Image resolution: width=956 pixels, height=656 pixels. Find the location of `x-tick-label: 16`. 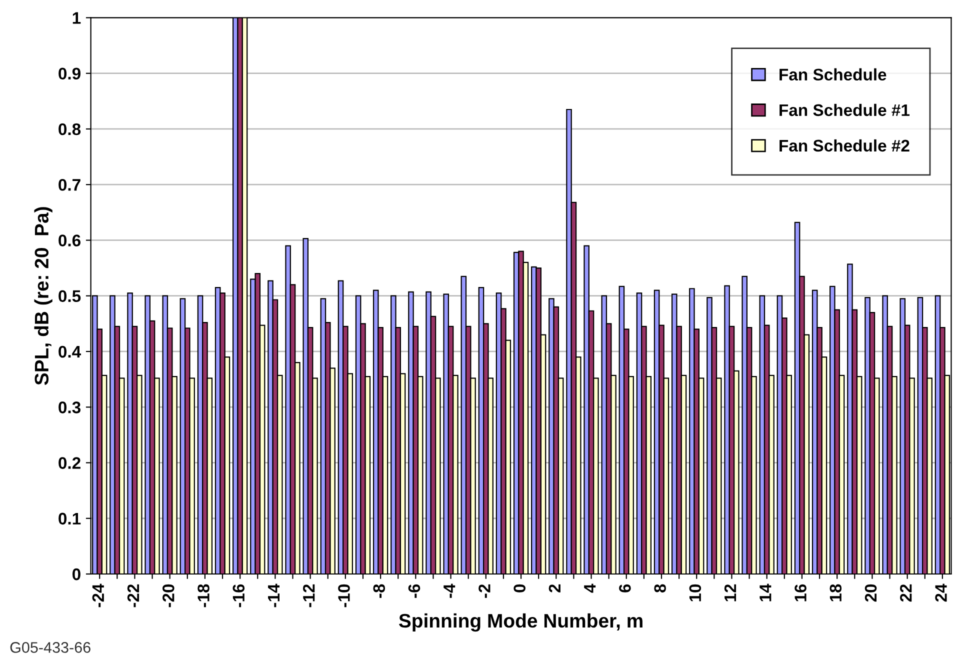

x-tick-label: 16 is located at coordinates (800, 593).